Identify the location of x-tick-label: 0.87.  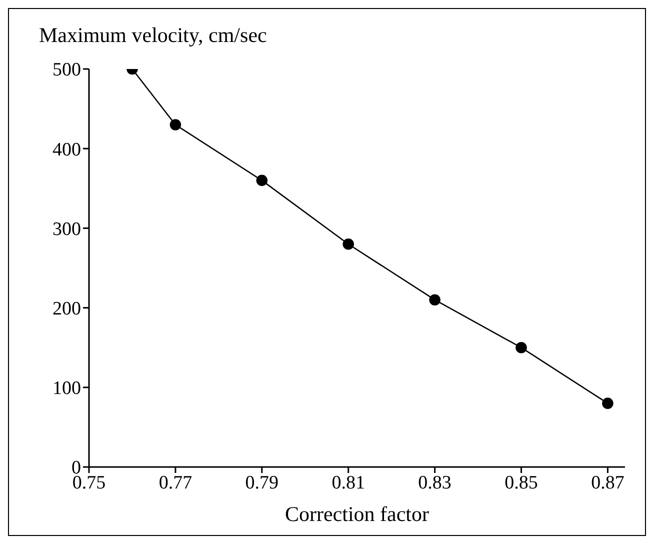
(607, 483).